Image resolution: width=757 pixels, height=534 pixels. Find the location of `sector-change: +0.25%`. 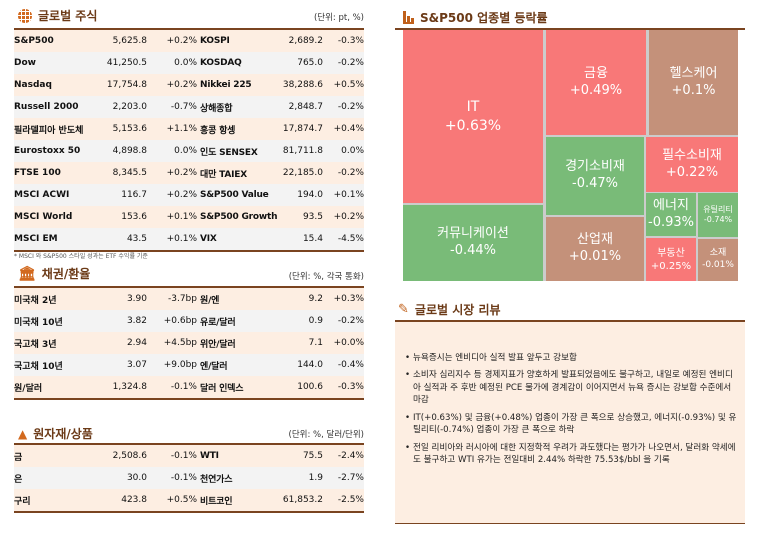

sector-change: +0.25% is located at coordinates (671, 266).